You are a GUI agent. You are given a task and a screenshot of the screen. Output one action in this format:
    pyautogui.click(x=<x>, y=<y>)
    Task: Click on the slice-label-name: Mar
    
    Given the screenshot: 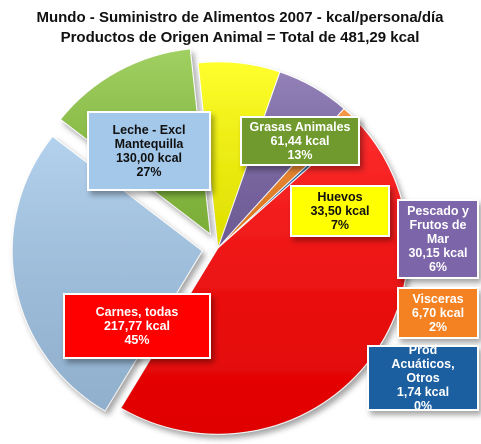 What is the action you would take?
    pyautogui.click(x=438, y=239)
    